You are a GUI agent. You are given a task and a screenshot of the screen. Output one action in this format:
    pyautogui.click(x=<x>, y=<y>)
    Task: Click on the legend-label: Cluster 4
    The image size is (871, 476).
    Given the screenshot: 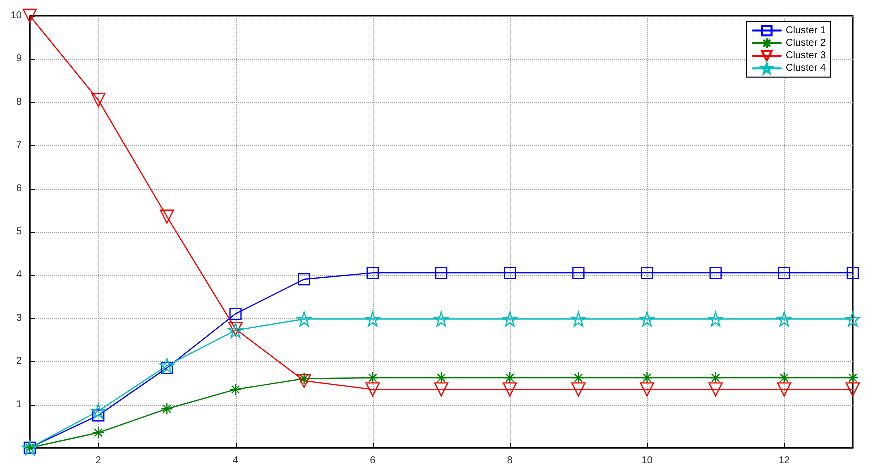 What is the action you would take?
    pyautogui.click(x=806, y=68)
    